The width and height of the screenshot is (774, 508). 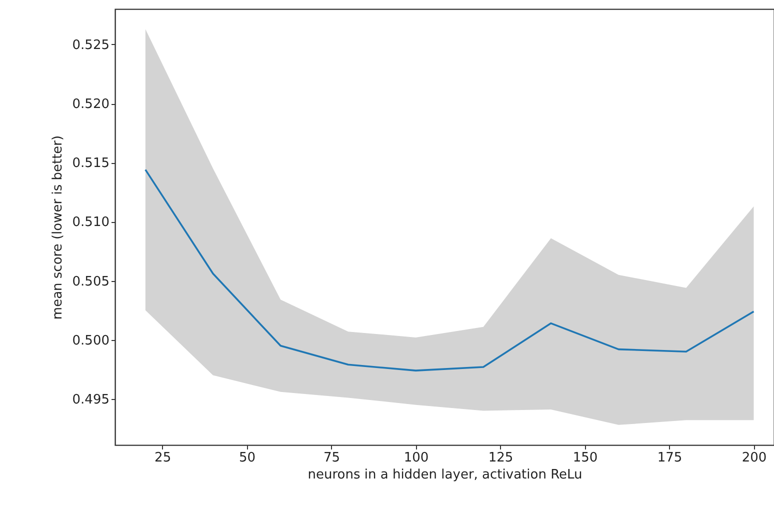 I want to click on y-tick-label: 0.495, so click(x=91, y=400).